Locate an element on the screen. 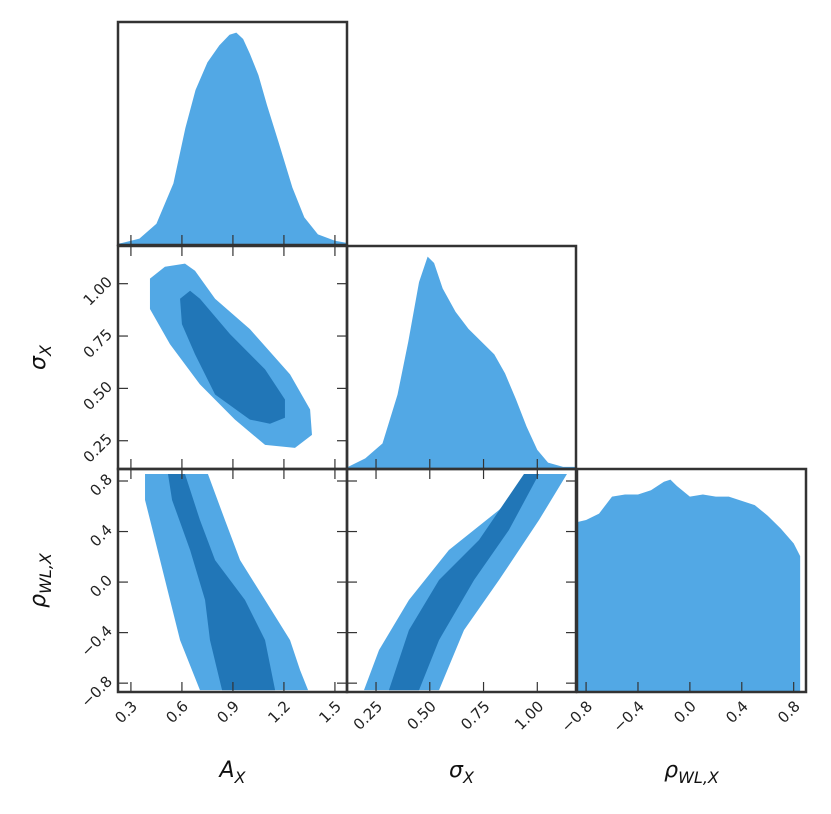 The width and height of the screenshot is (831, 814). panel: −0.8 −0.4 0.0 0.4 0.8 is located at coordinates (683, 601).